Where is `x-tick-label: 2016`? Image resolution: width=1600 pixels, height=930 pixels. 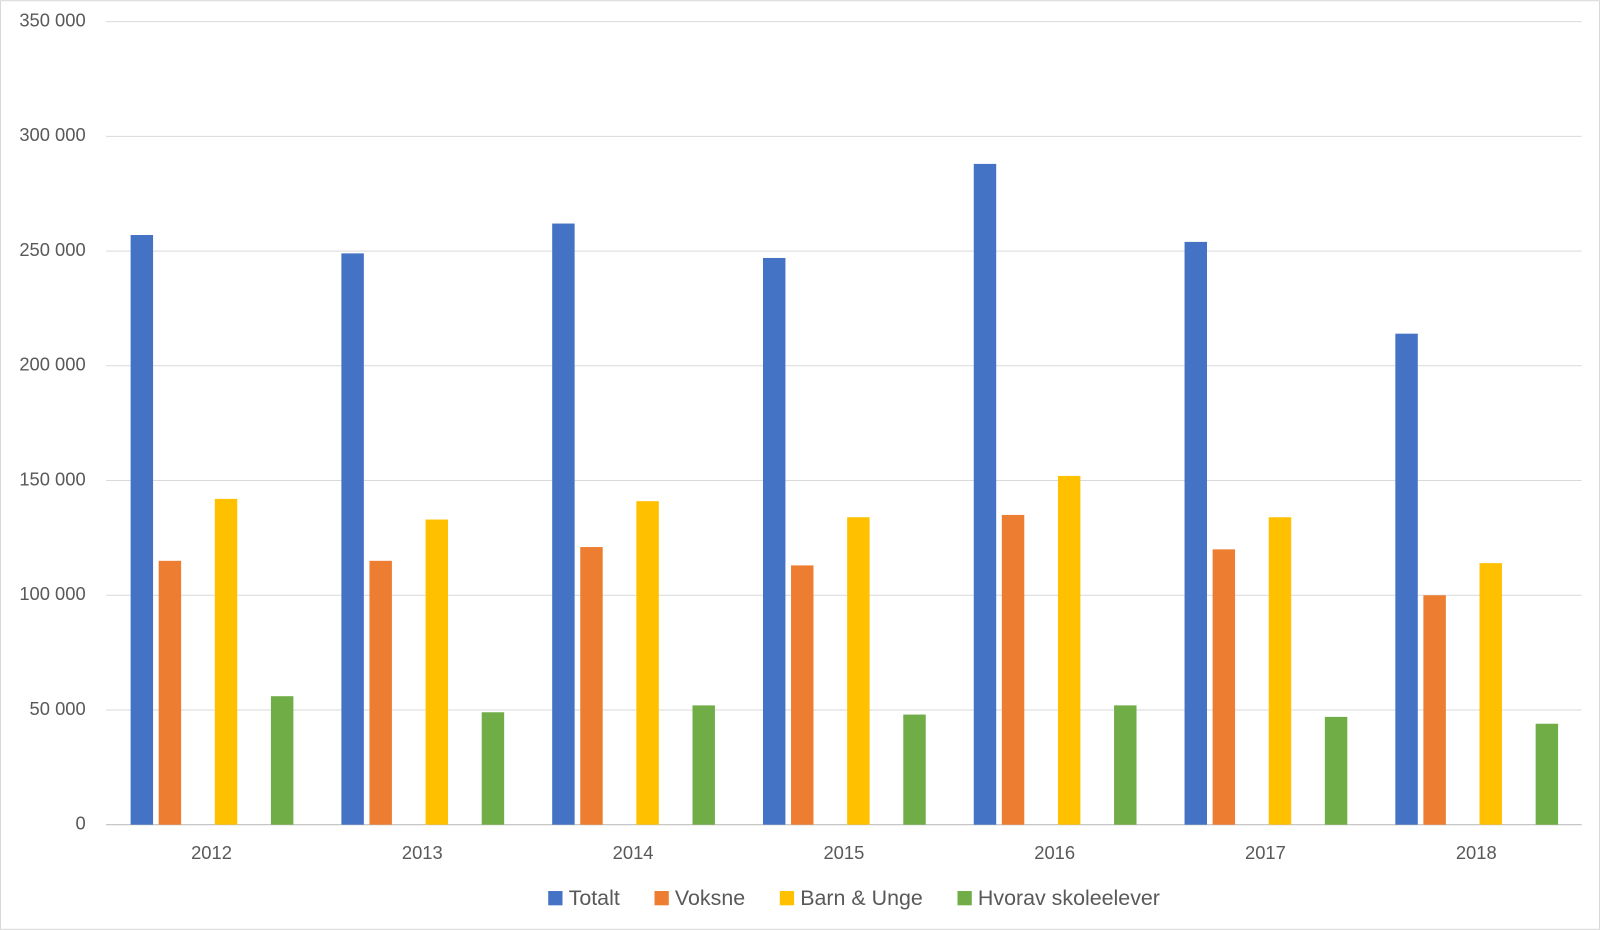
x-tick-label: 2016 is located at coordinates (1054, 852).